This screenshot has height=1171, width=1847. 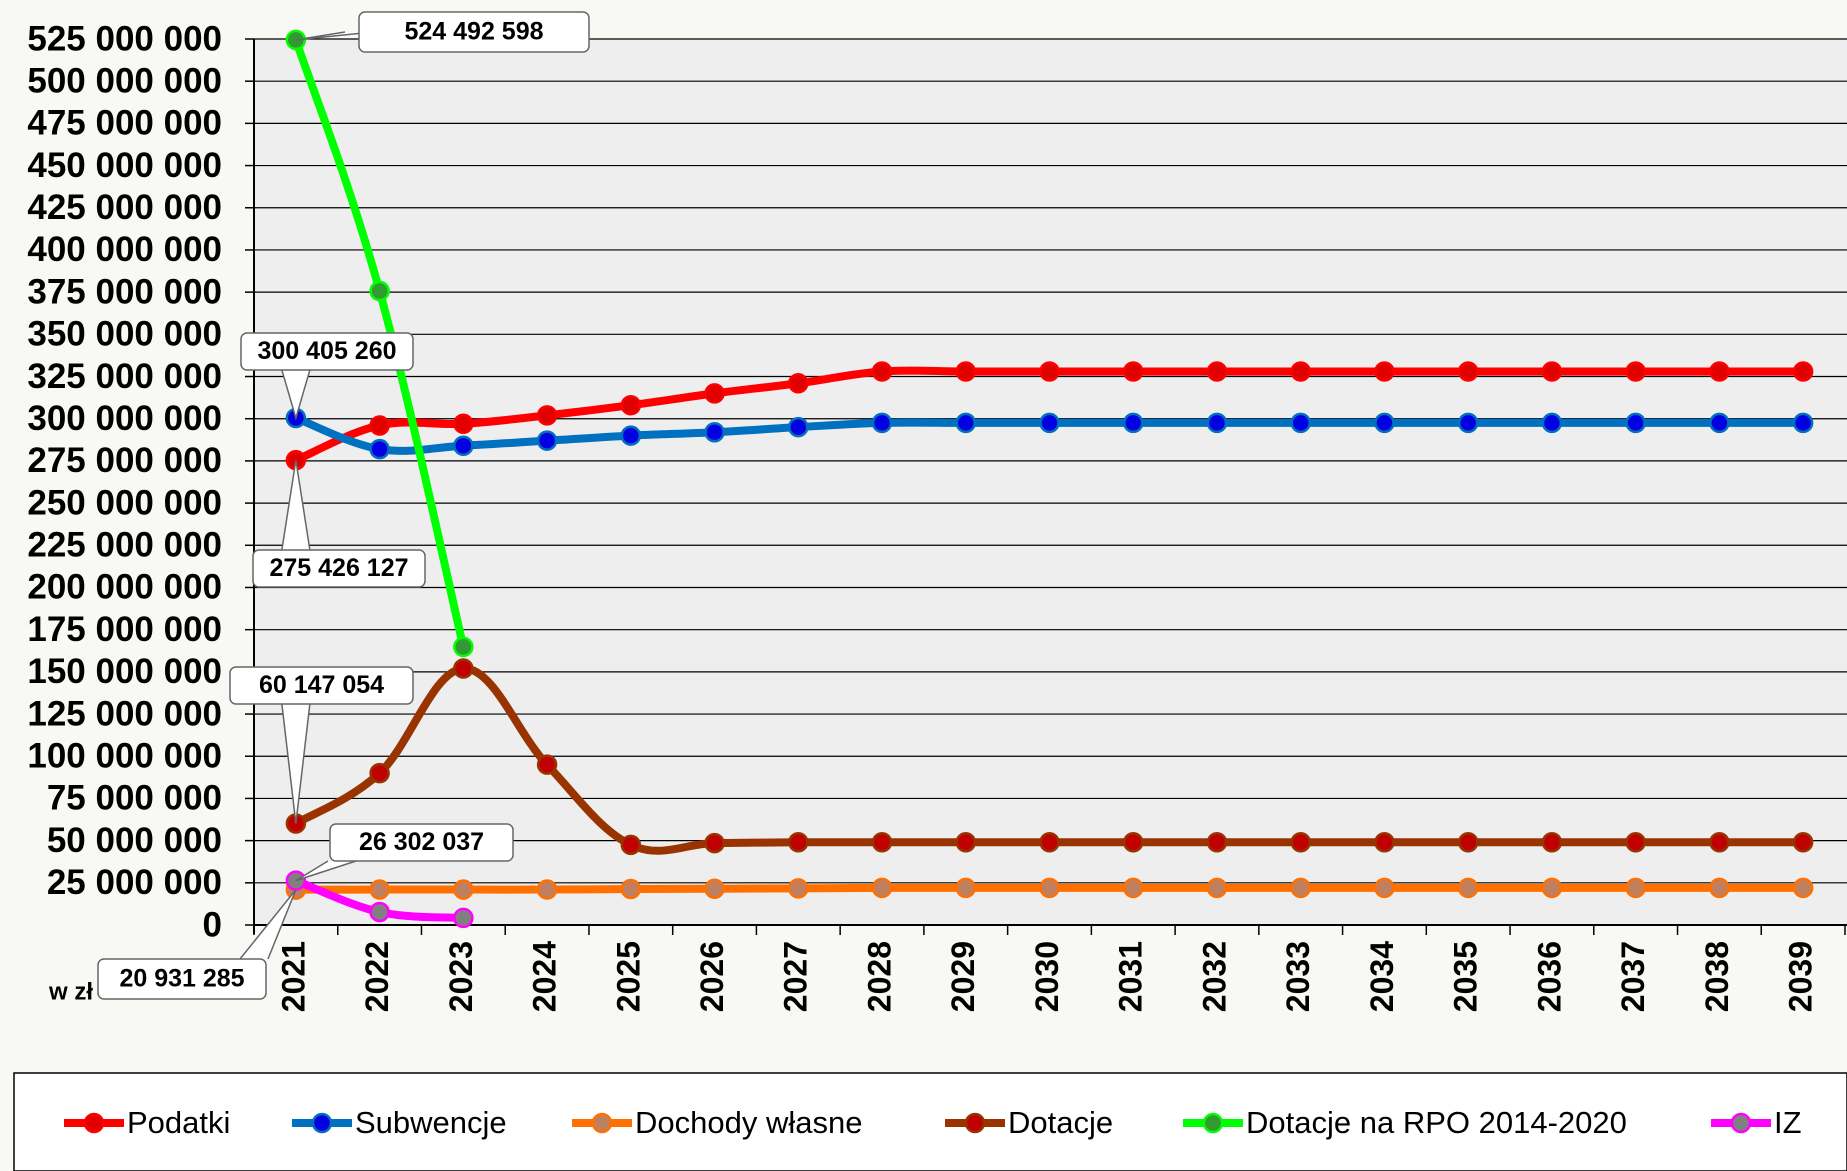 What do you see at coordinates (293, 976) in the screenshot?
I see `x-tick-label: 2021` at bounding box center [293, 976].